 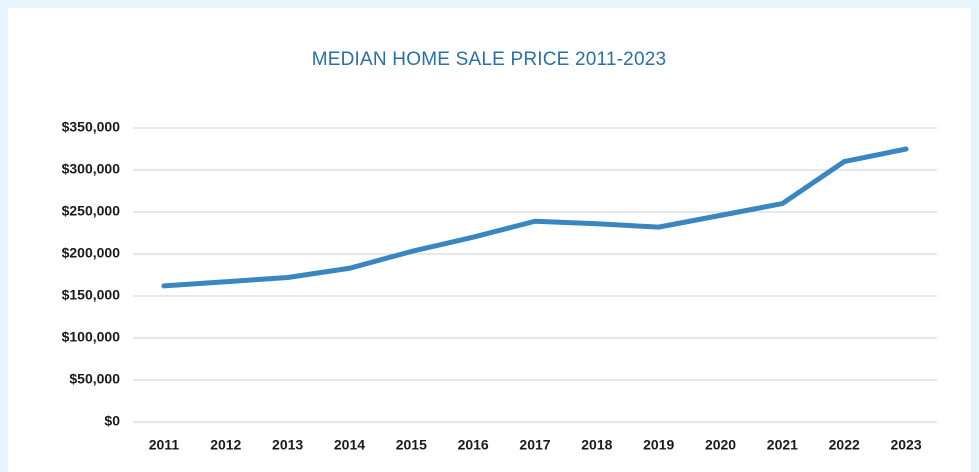 I want to click on y-tick-label: $150,000, so click(x=91, y=295).